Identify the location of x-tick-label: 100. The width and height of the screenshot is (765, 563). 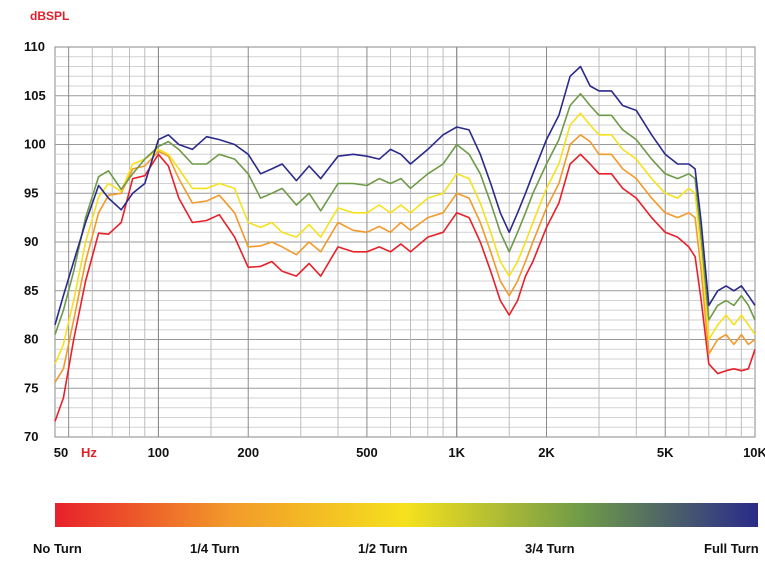
(159, 452).